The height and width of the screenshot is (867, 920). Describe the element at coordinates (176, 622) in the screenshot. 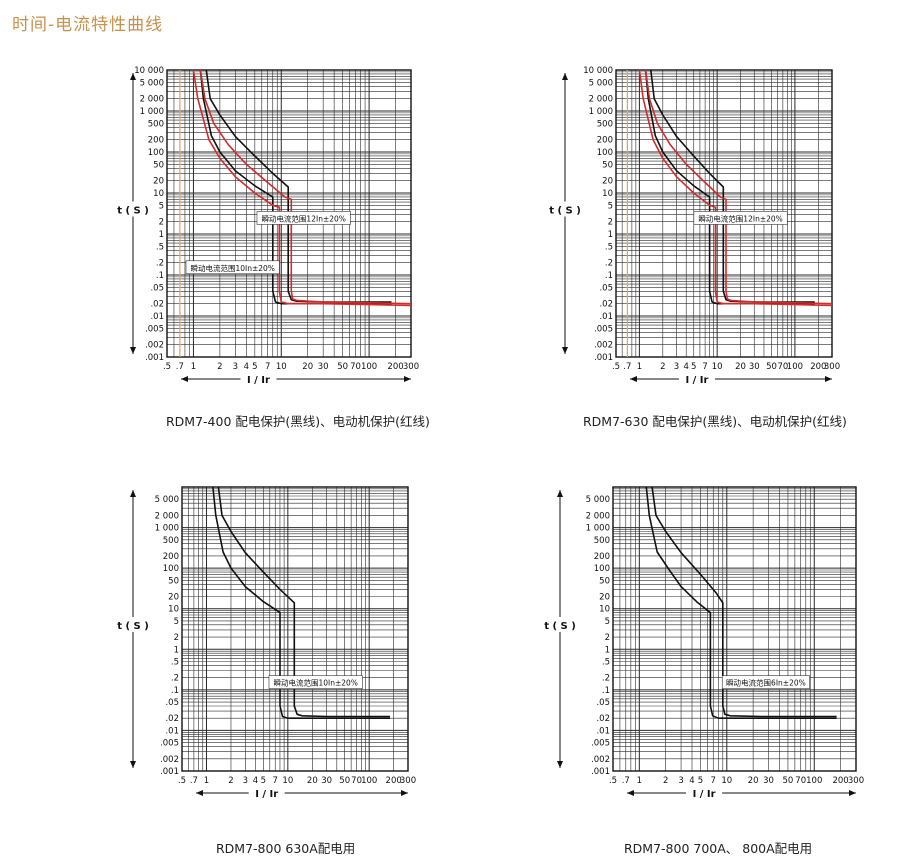

I see `y-tick-label: 5` at that location.